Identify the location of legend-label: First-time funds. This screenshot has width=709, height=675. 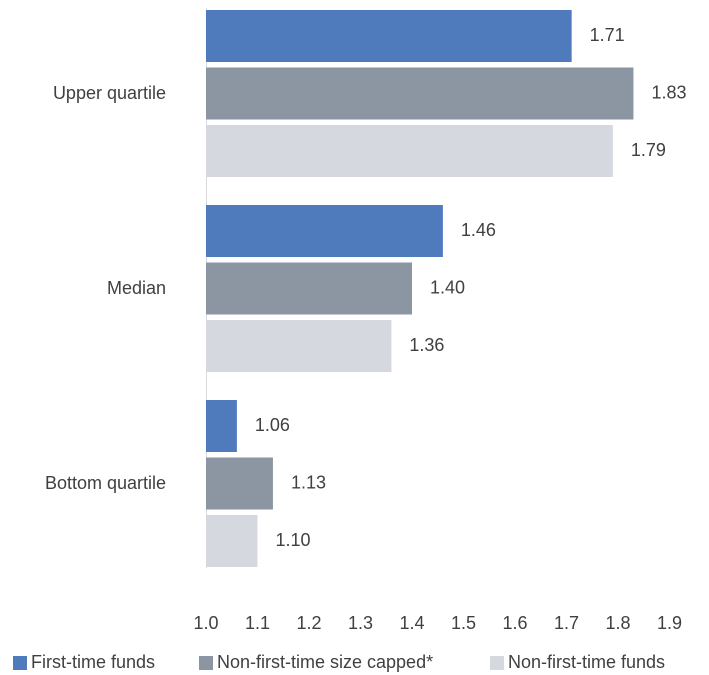
(93, 662).